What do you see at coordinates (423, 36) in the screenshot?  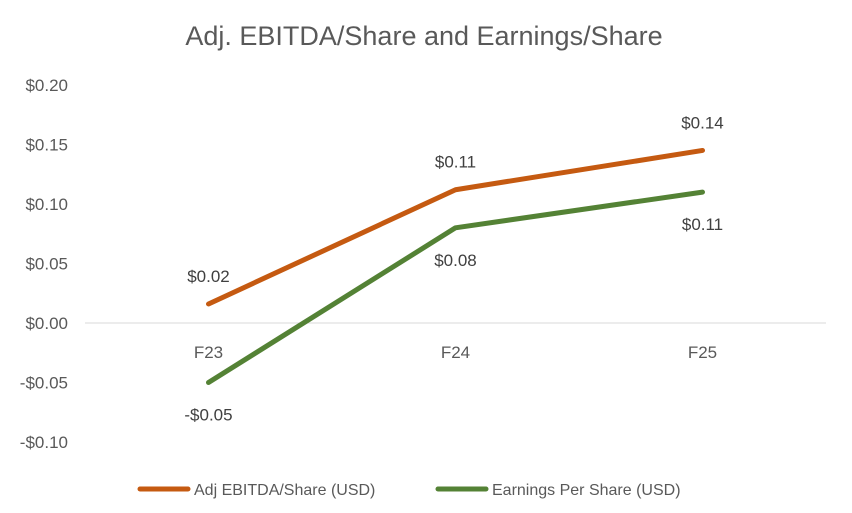 I see `chart-title: Adj. EBITDA/Share and Earnings/Share` at bounding box center [423, 36].